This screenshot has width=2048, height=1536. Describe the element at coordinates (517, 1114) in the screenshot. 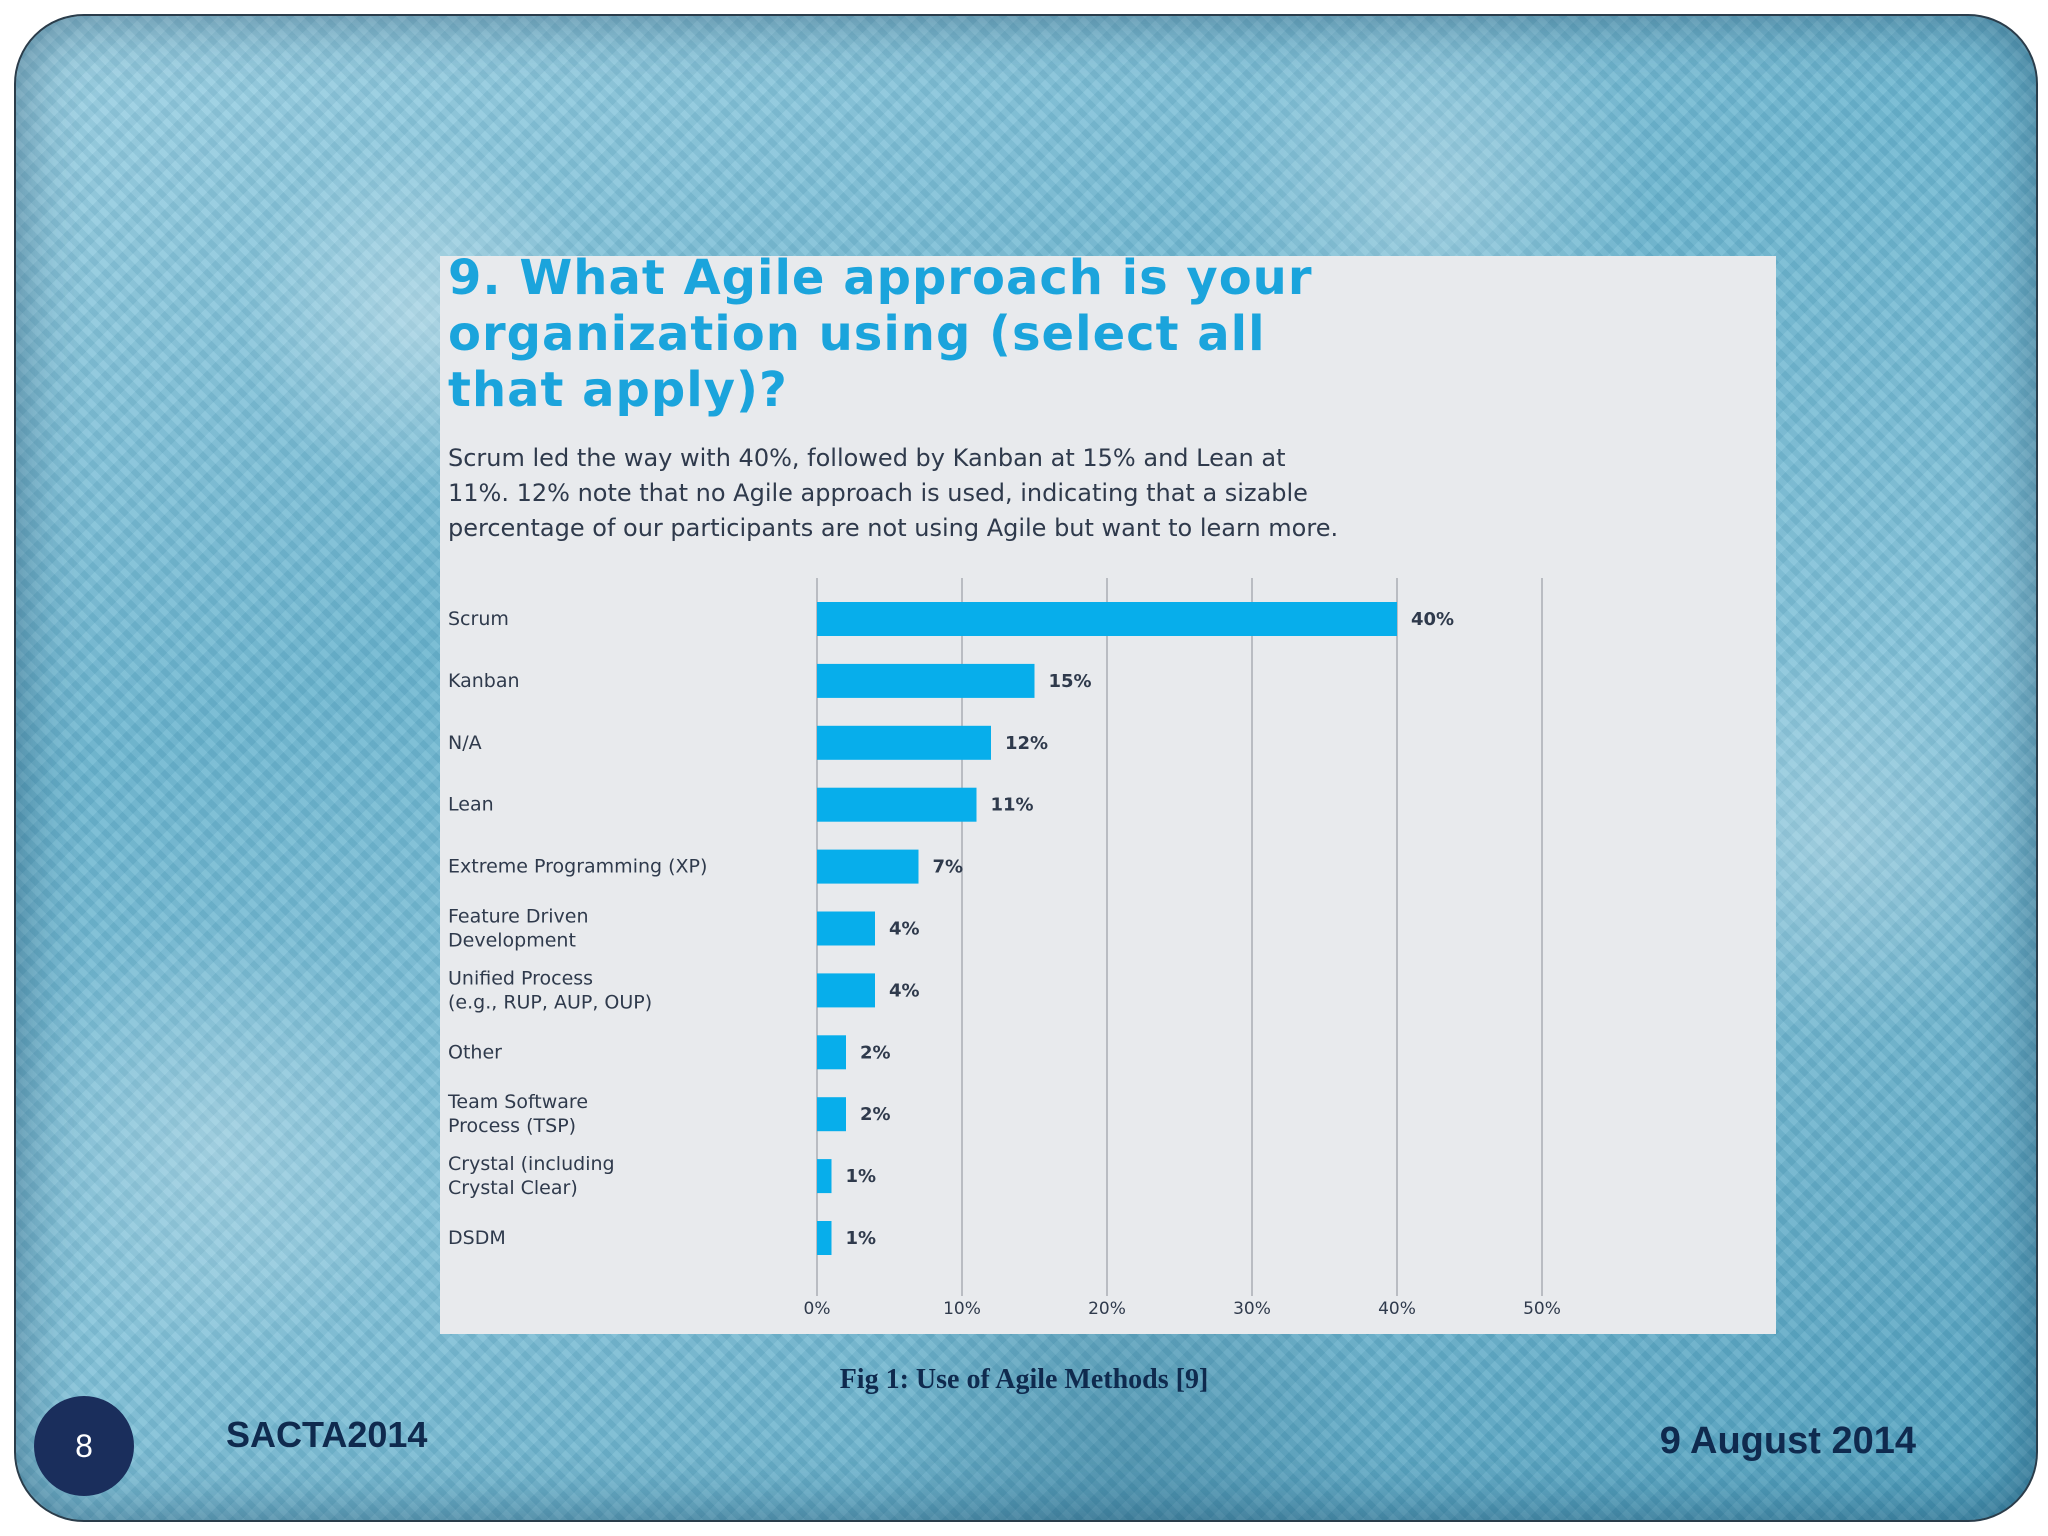

I see `category-label: Team Software Process (TSP)` at that location.